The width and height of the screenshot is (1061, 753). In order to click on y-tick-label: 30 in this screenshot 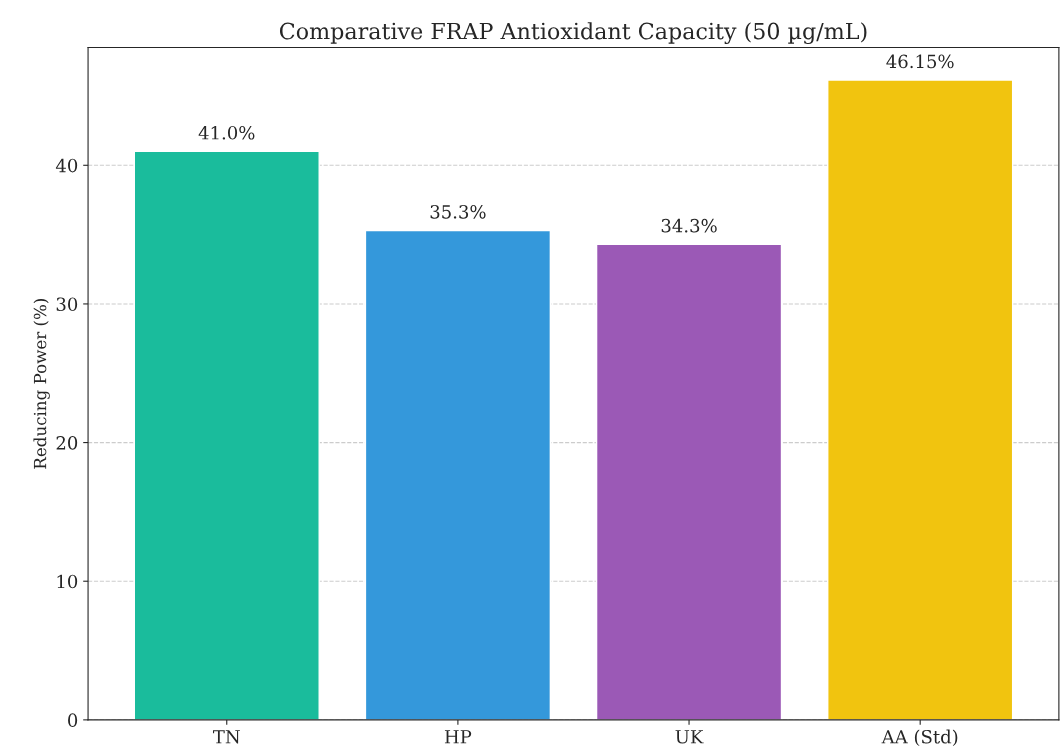, I will do `click(67, 304)`.